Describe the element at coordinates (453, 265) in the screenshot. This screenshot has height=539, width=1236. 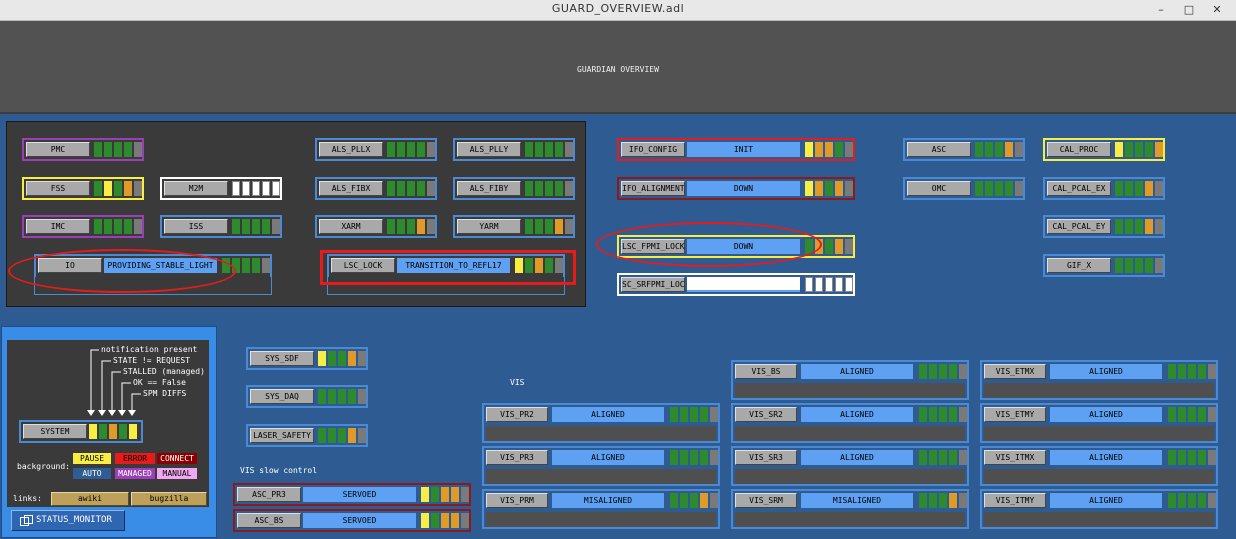
I see `lsc-lock-state: TRANSITION_TO_REFL17` at that location.